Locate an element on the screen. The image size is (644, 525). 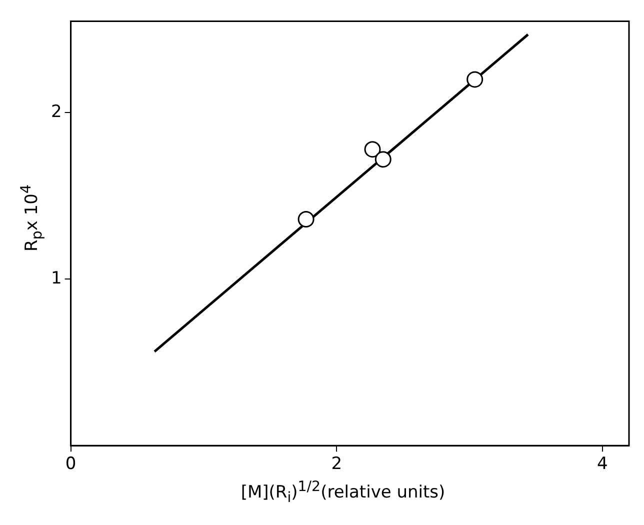
x-tick-label: 4 is located at coordinates (602, 464).